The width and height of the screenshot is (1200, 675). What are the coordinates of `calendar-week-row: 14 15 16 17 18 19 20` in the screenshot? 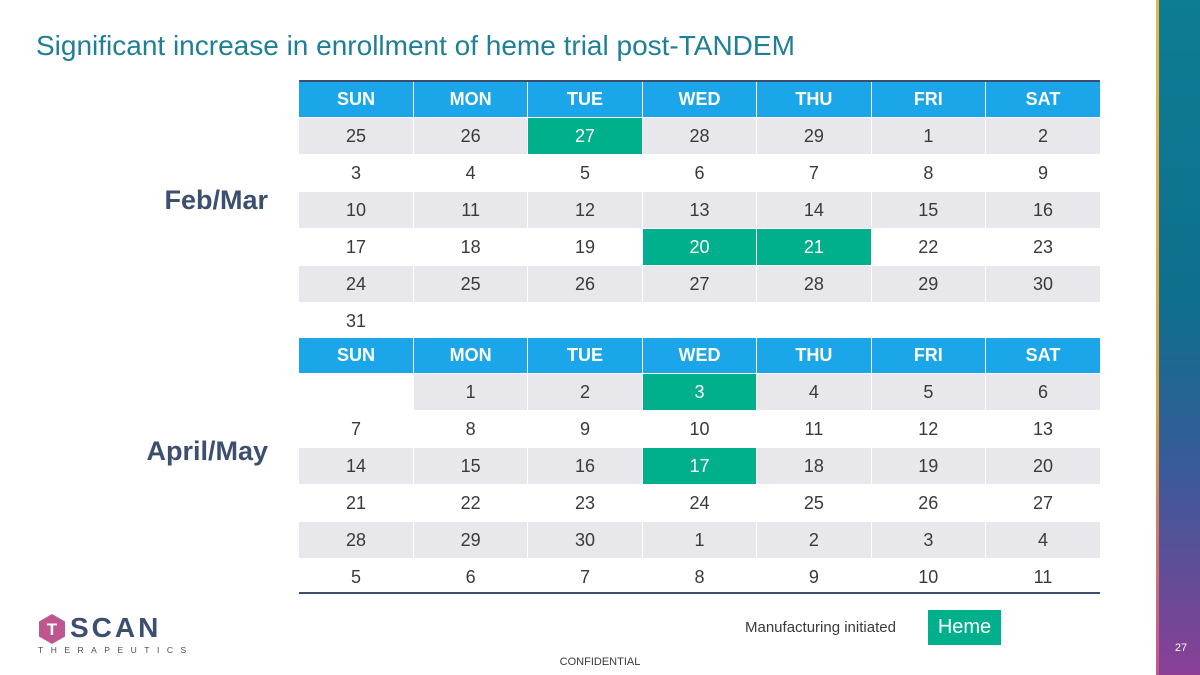 It's located at (699, 466).